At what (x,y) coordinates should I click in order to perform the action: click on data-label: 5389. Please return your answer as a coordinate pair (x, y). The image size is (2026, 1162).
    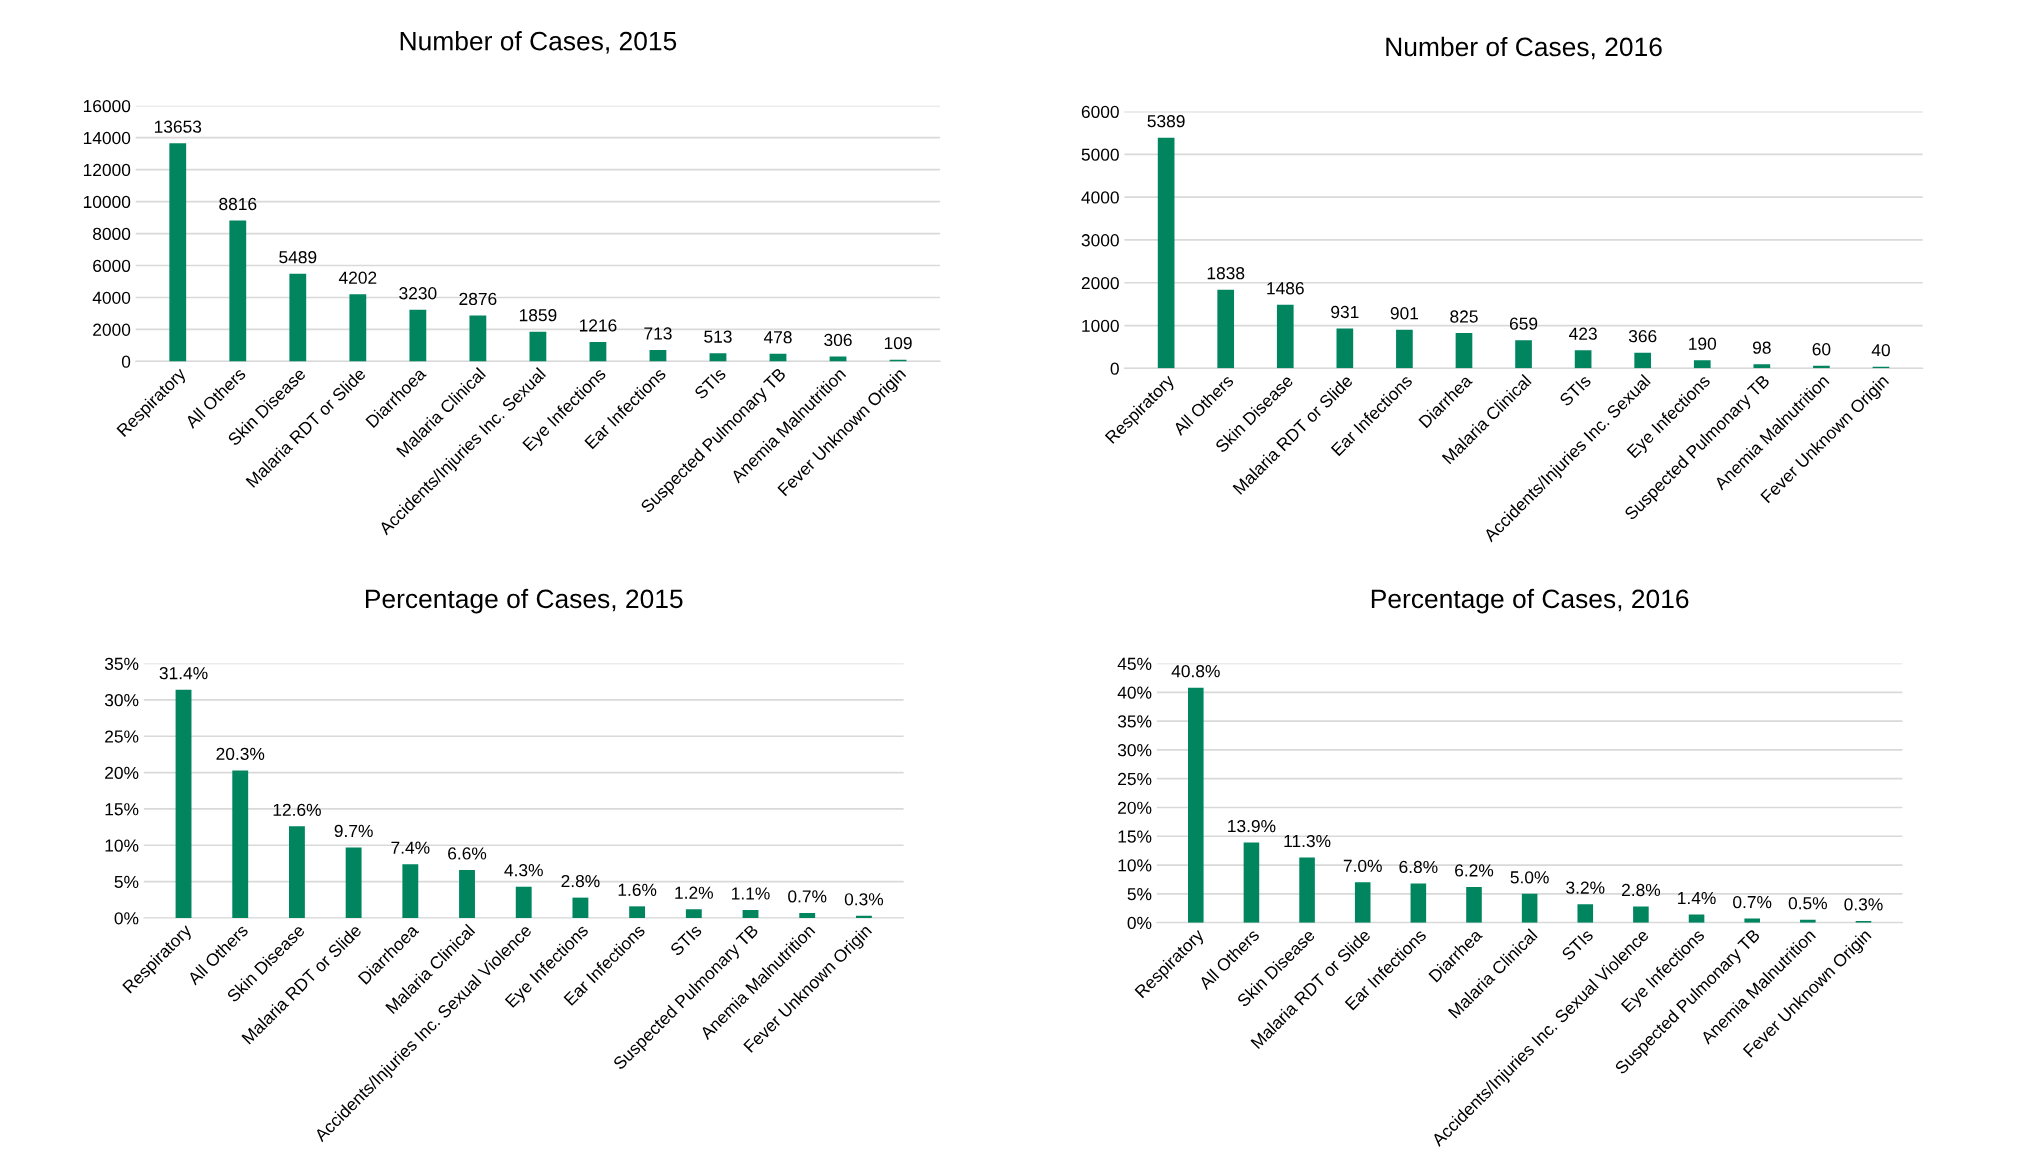
    Looking at the image, I should click on (1166, 121).